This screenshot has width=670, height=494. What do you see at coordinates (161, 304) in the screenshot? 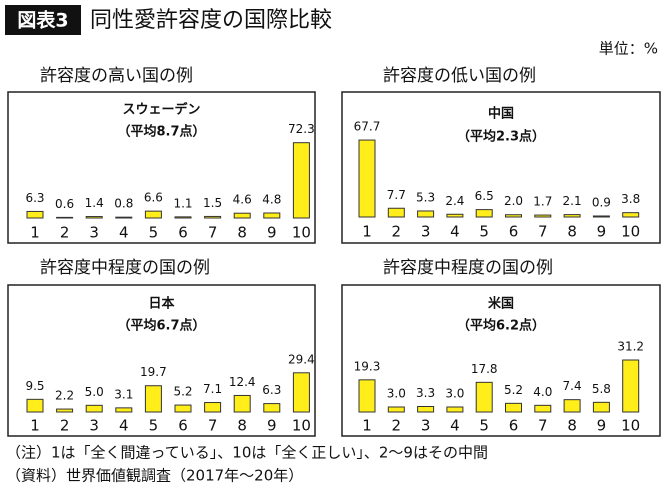
I see `chart-title: 日本` at bounding box center [161, 304].